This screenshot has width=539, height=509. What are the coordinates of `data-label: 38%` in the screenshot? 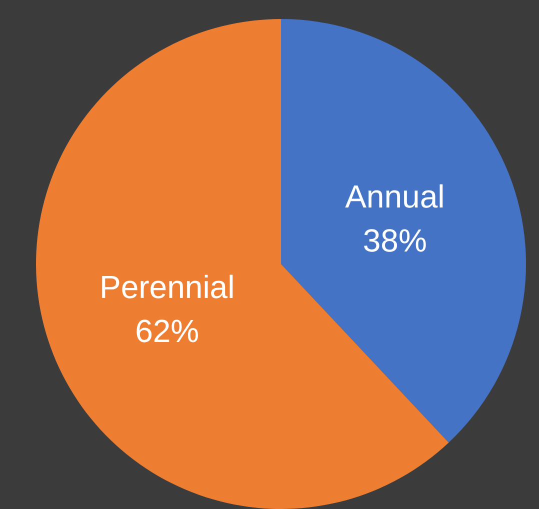 It's located at (394, 240).